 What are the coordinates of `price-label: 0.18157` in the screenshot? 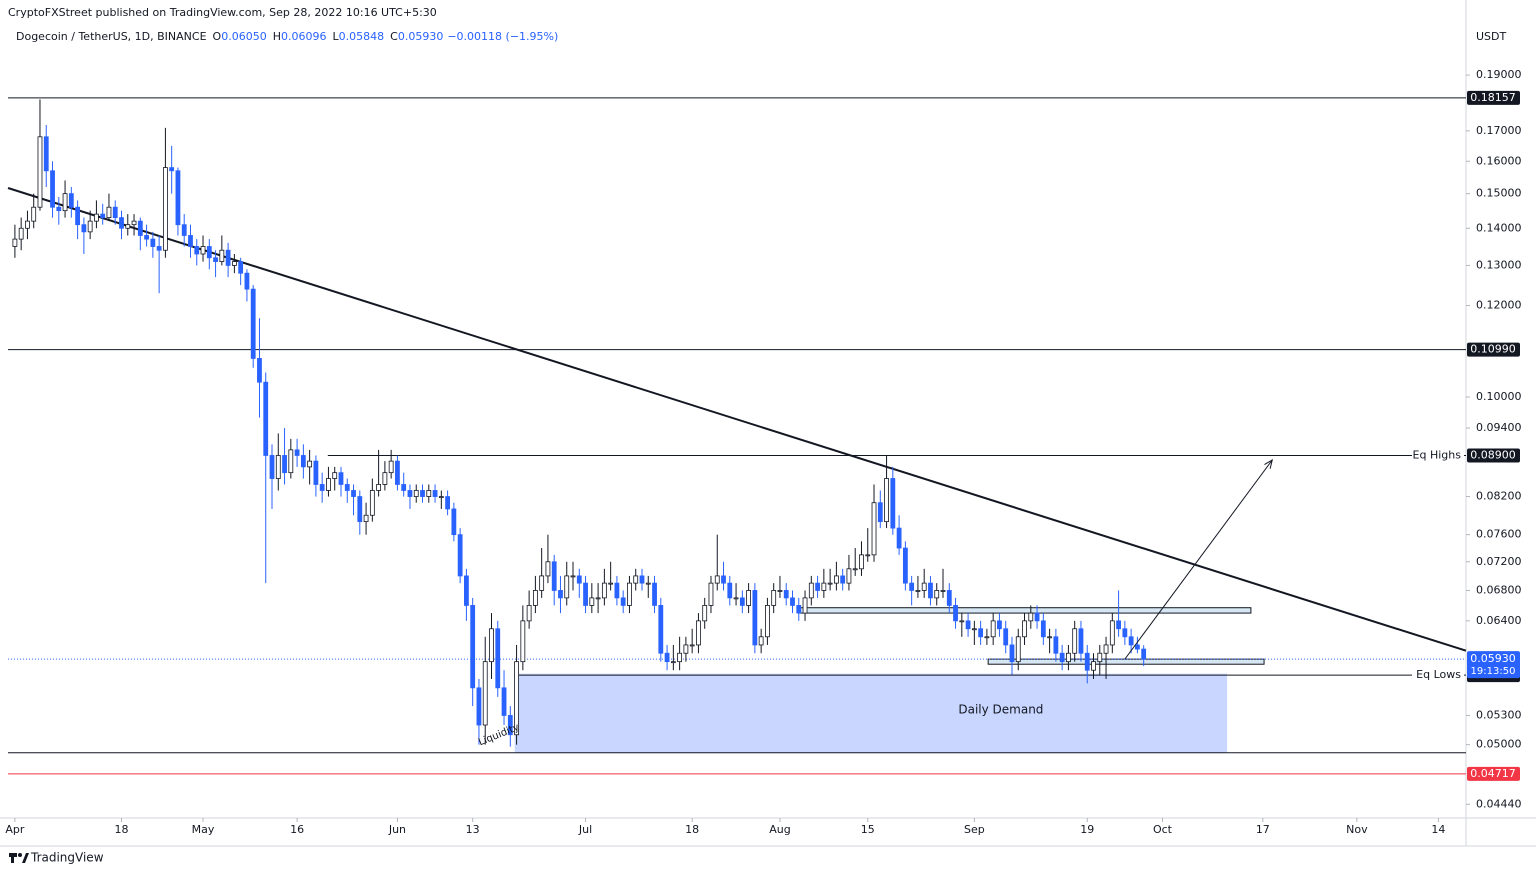 It's located at (1493, 97).